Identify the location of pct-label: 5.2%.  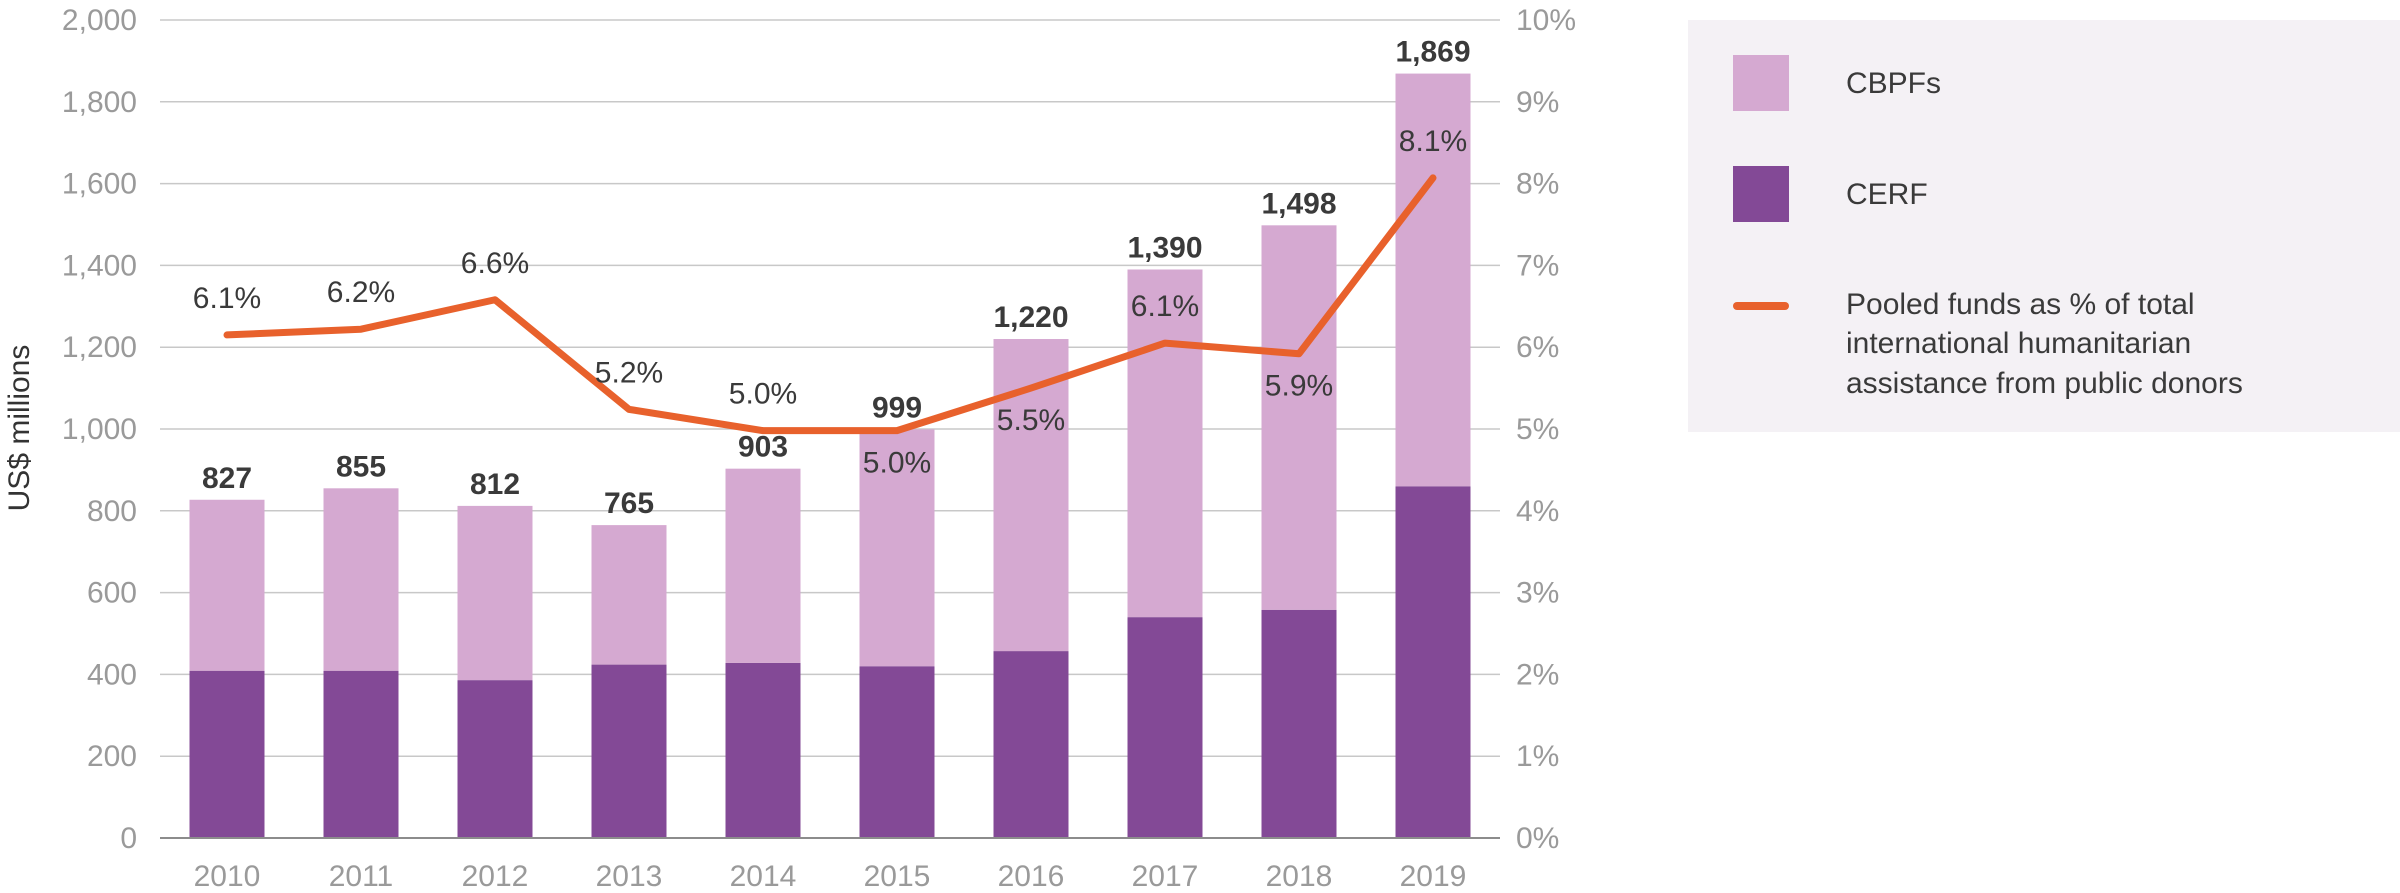
(629, 372).